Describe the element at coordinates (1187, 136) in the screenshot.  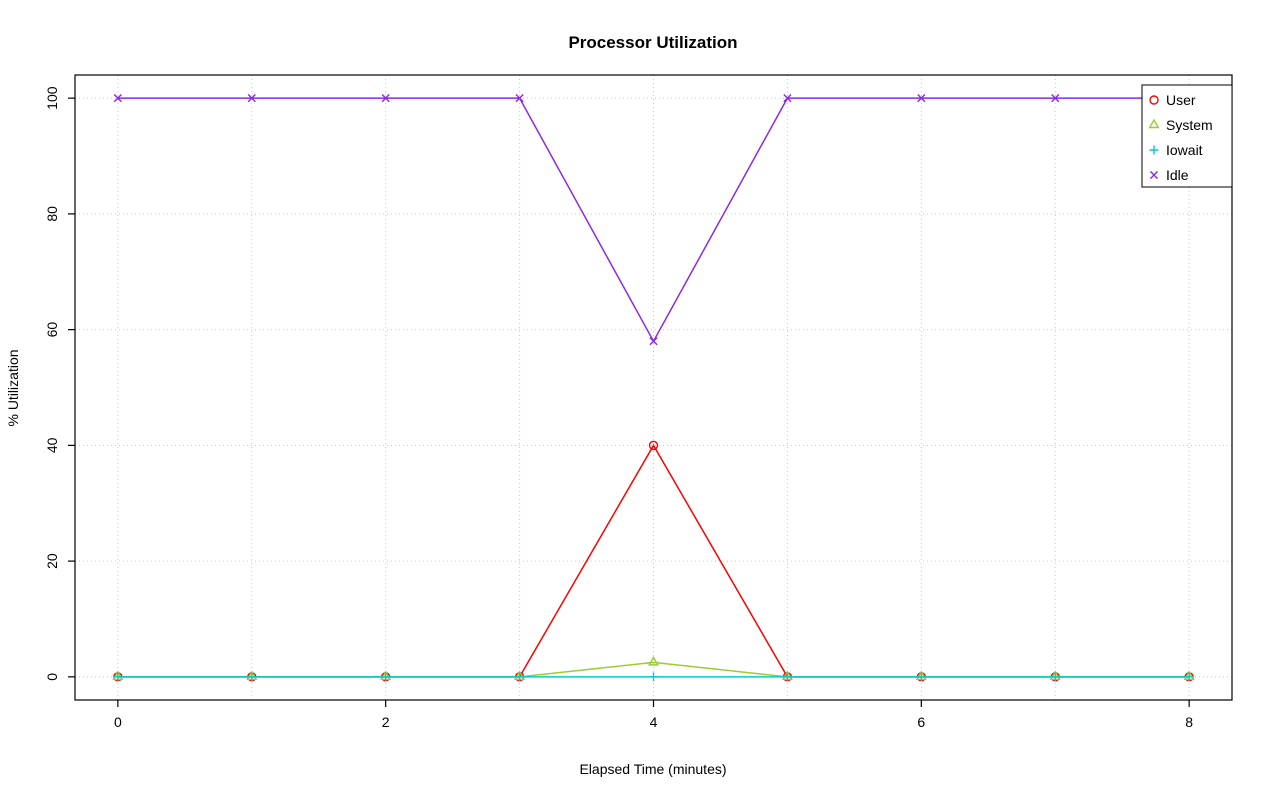
I see `legend: User System Iowait Idle` at that location.